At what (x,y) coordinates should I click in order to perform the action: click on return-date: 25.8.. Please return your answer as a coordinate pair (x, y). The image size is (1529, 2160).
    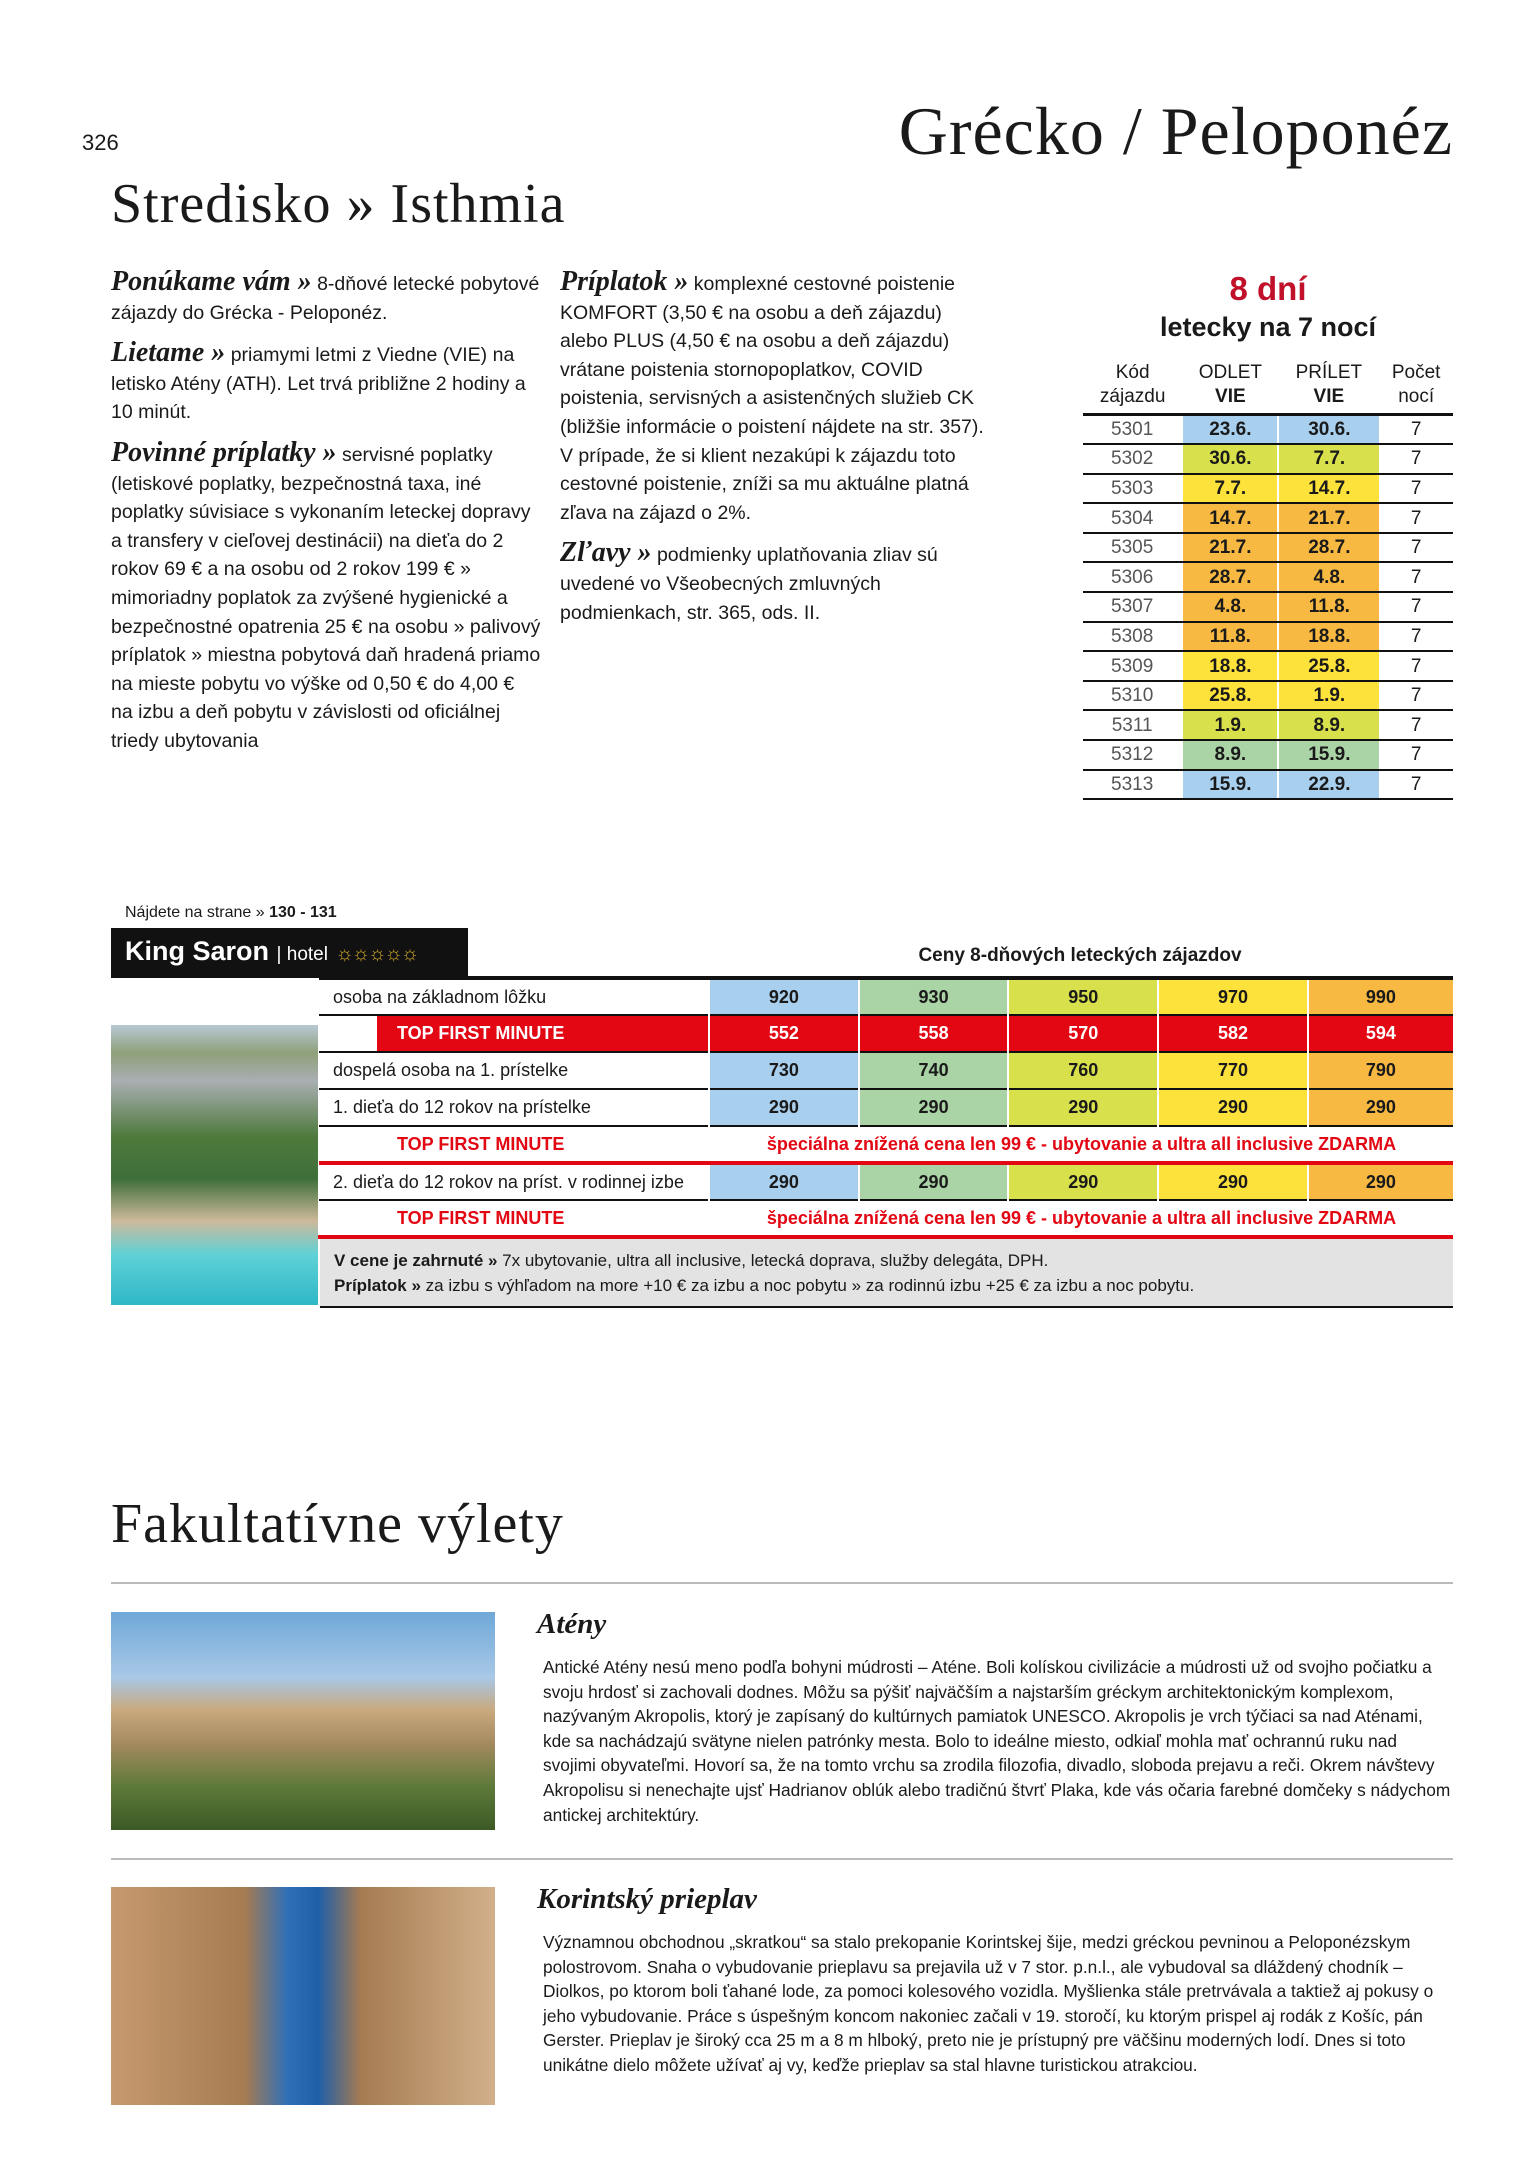
    Looking at the image, I should click on (1328, 666).